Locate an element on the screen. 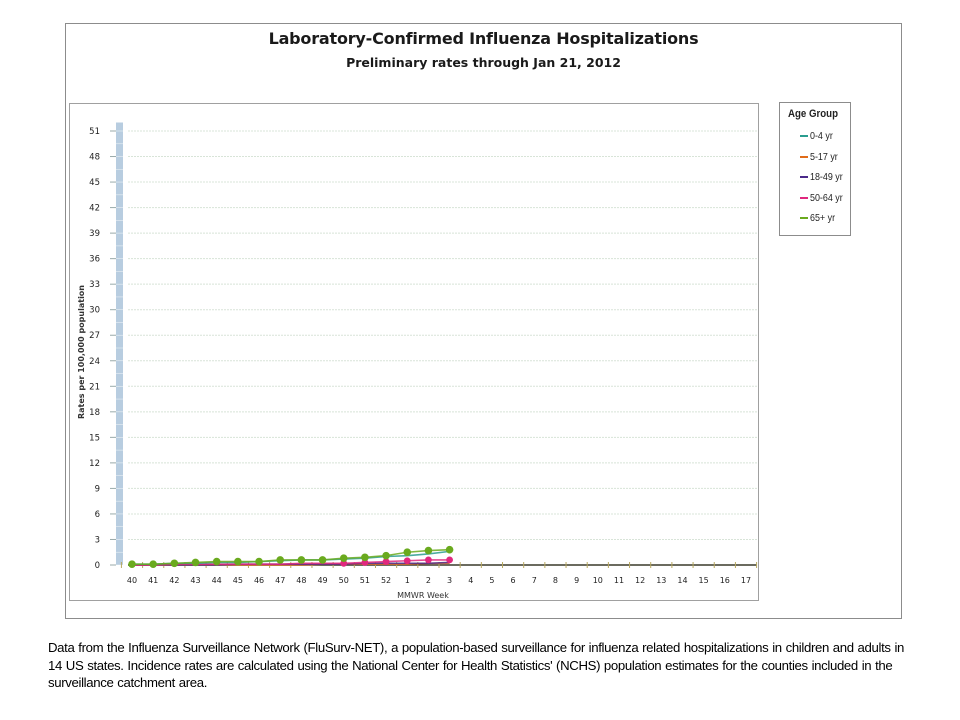 The height and width of the screenshot is (720, 960). legend-item-0-4: 0-4 yr is located at coordinates (818, 136).